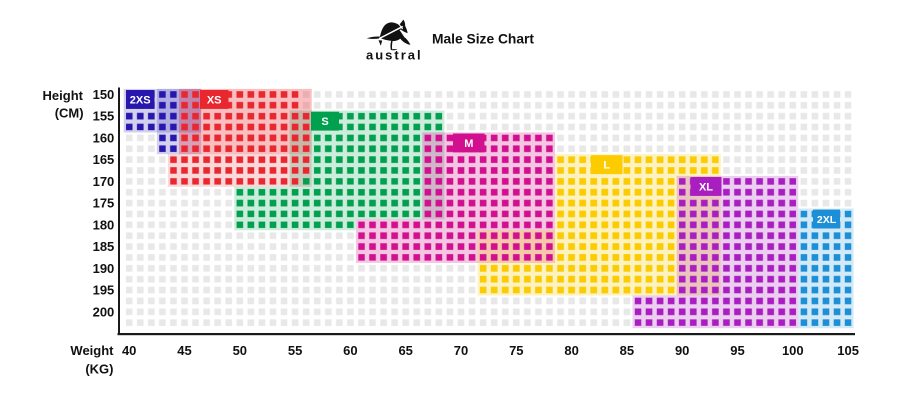 This screenshot has width=900, height=414. What do you see at coordinates (140, 100) in the screenshot?
I see `svg-text: 2XS` at bounding box center [140, 100].